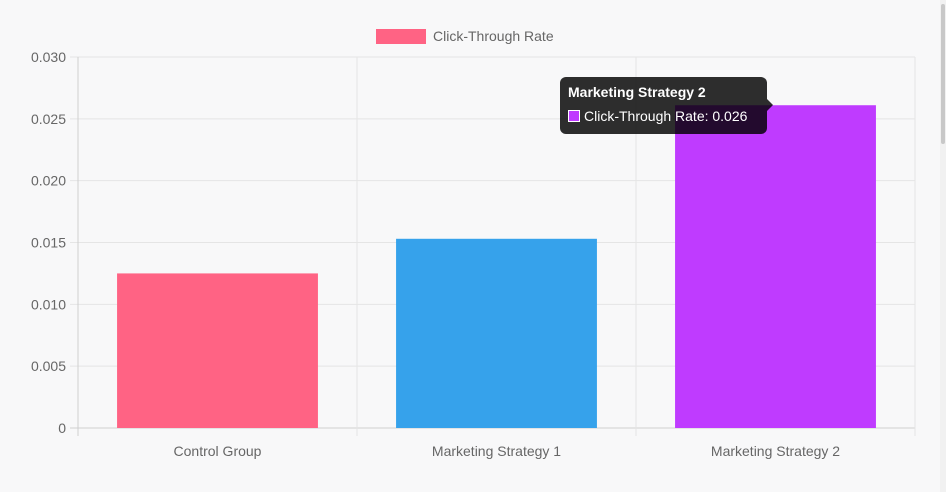 The height and width of the screenshot is (492, 946). What do you see at coordinates (401, 36) in the screenshot?
I see `legend-swatch` at bounding box center [401, 36].